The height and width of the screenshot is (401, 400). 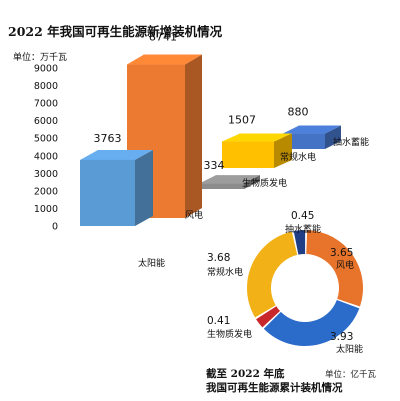 What do you see at coordinates (268, 317) in the screenshot?
I see `slice-biomass` at bounding box center [268, 317].